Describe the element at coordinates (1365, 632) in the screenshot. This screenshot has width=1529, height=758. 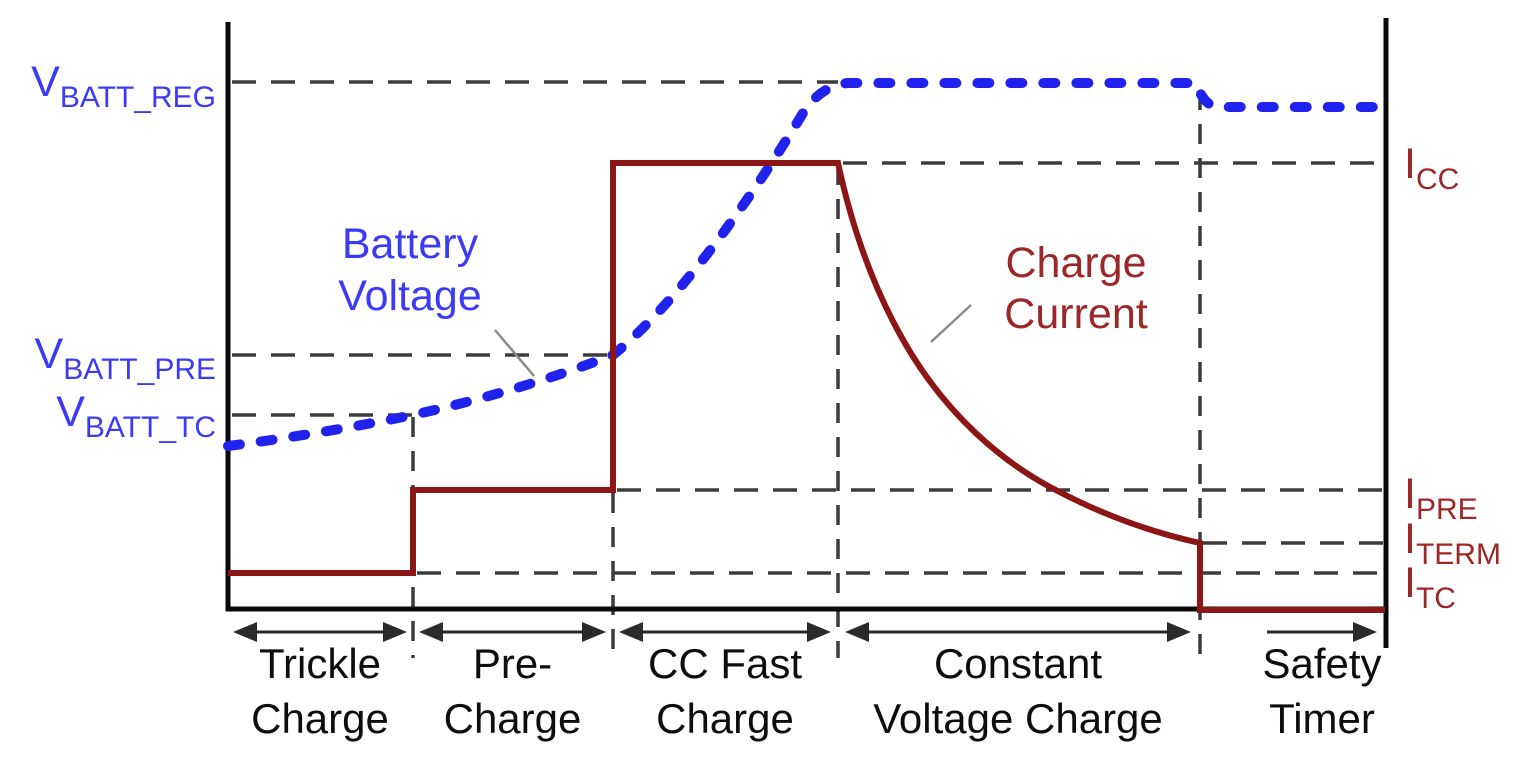
I see `safety-timer-arrowhead-right` at that location.